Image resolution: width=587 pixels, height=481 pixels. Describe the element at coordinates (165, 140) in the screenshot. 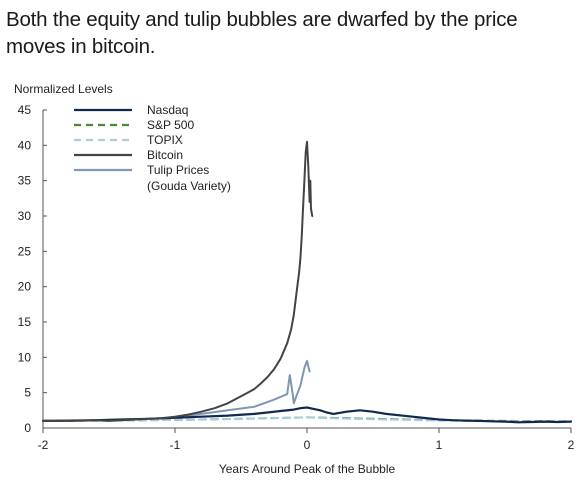

I see `legend-label-topix: TOPIX` at that location.